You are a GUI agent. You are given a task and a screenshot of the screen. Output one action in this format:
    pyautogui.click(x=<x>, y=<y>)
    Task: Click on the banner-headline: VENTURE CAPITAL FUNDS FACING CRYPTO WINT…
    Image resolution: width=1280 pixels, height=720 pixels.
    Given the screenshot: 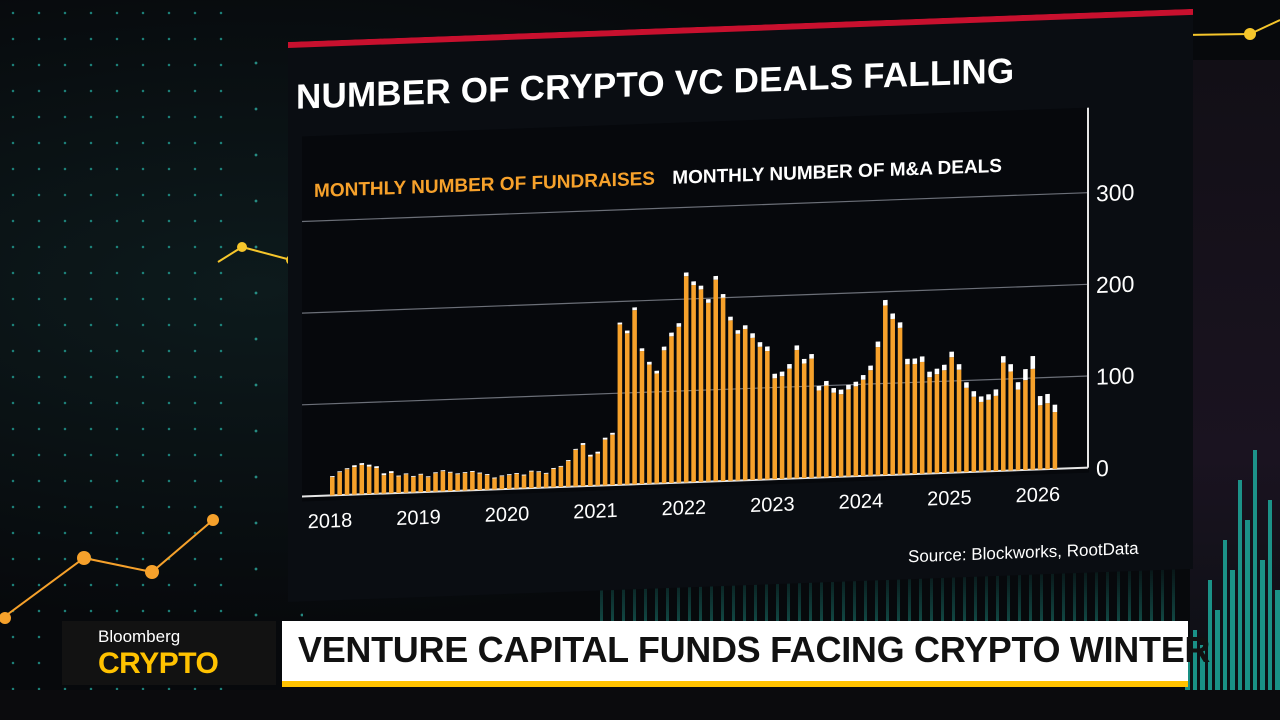 What is the action you would take?
    pyautogui.click(x=754, y=649)
    